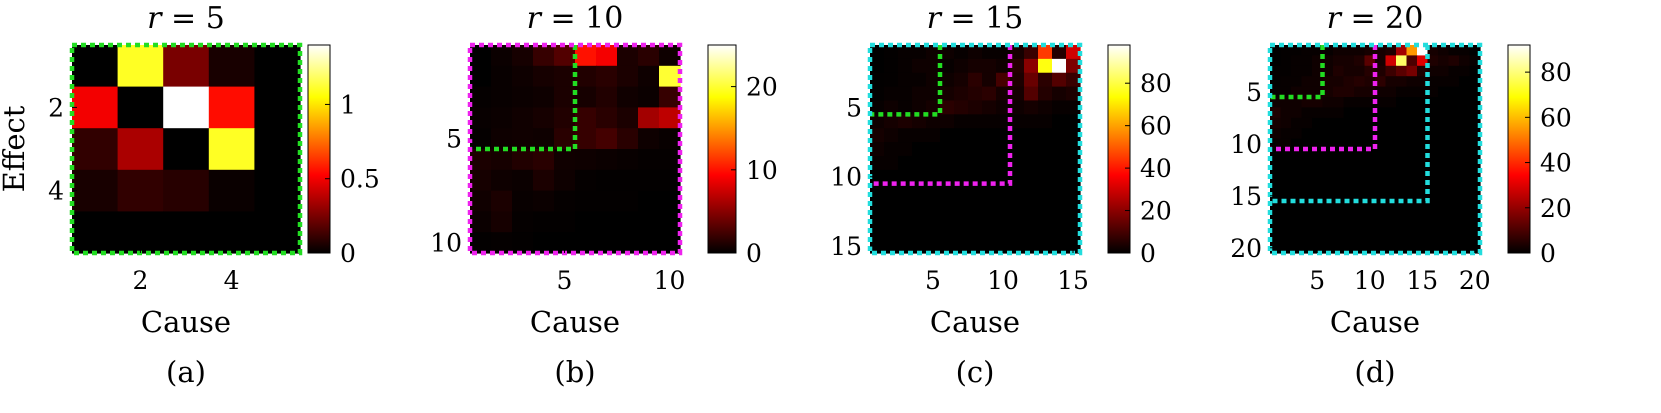 This screenshot has width=1661, height=413. I want to click on colorbar-tick-label: 1, so click(348, 104).